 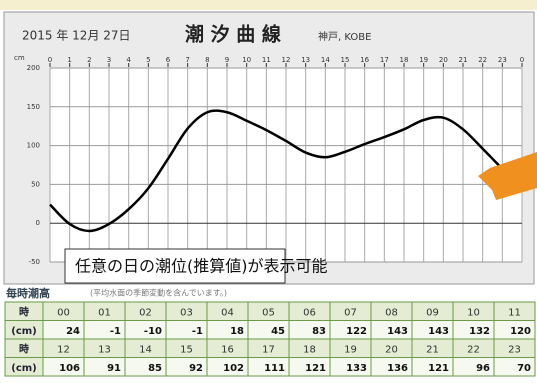 I want to click on x-tick-label: 6, so click(x=168, y=60).